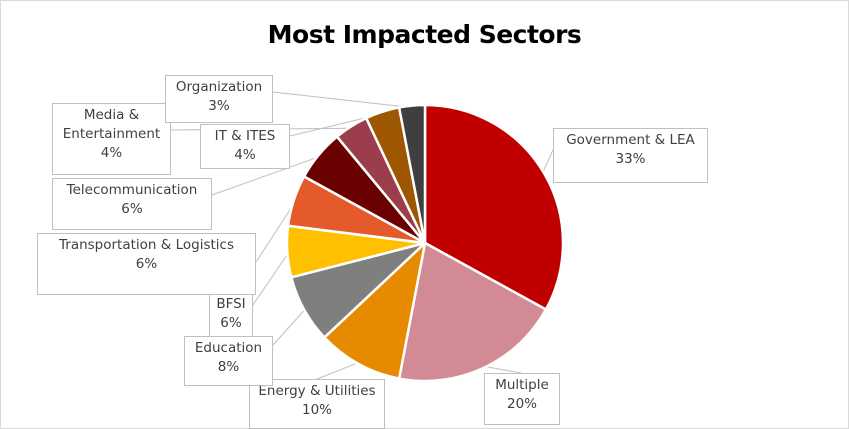 The image size is (849, 429). What do you see at coordinates (132, 190) in the screenshot?
I see `data-label-category: Telecommunication` at bounding box center [132, 190].